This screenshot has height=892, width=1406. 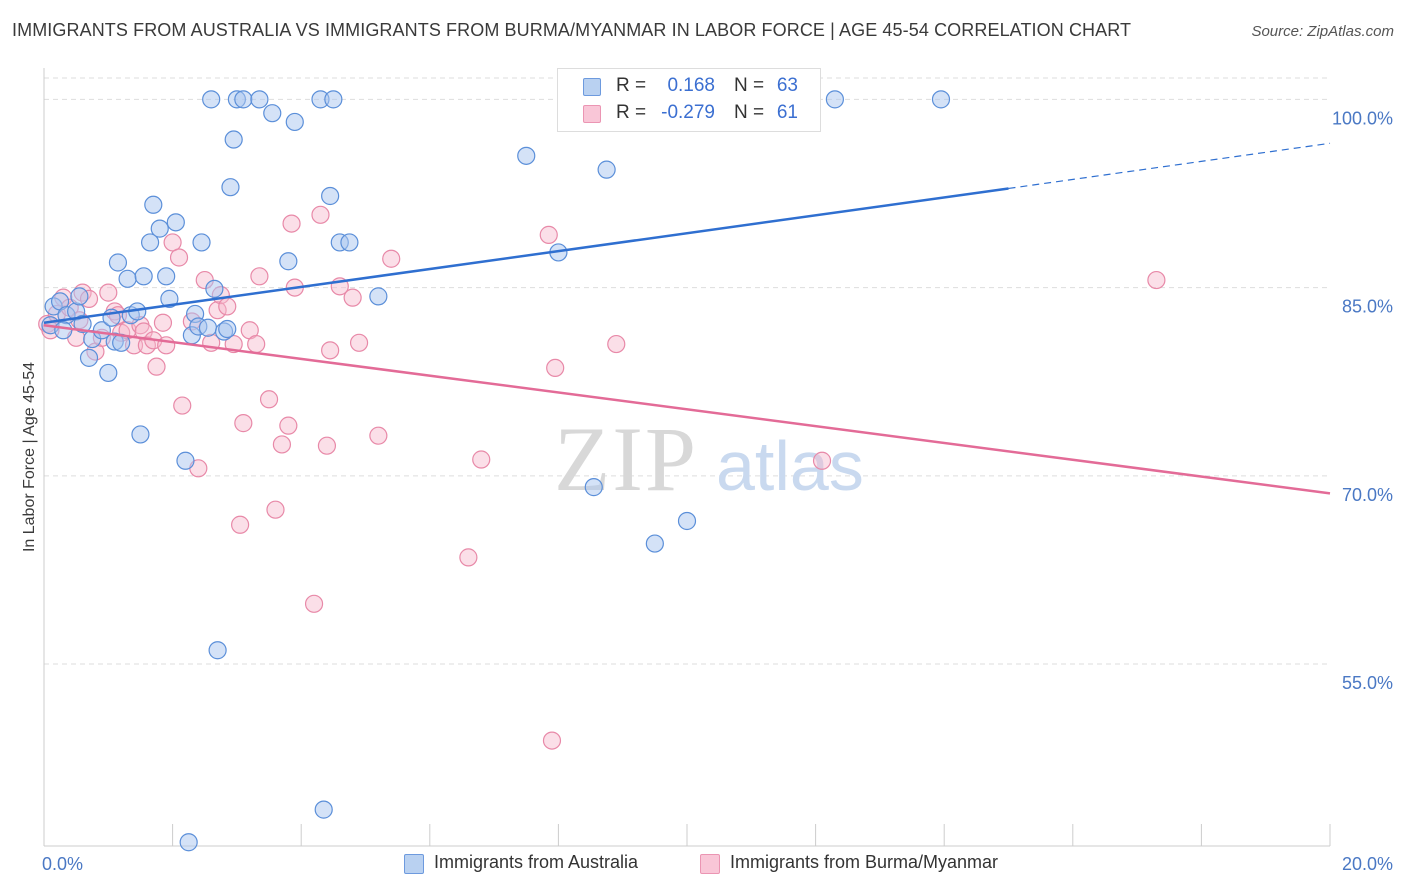 I want to click on legend-r-value: -0.279, so click(x=688, y=112).